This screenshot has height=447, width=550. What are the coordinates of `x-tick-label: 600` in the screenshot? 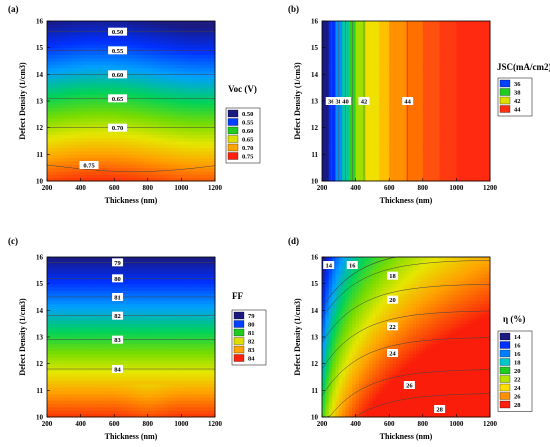 It's located at (389, 188).